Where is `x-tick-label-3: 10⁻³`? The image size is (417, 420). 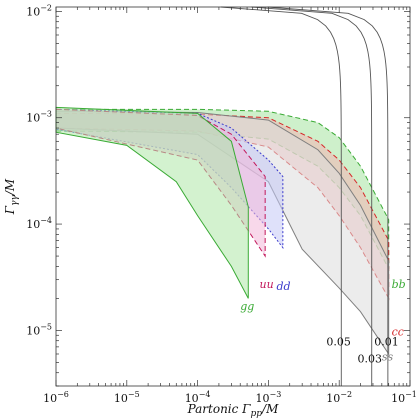
x-tick-label-3: 10⁻³ is located at coordinates (269, 397).